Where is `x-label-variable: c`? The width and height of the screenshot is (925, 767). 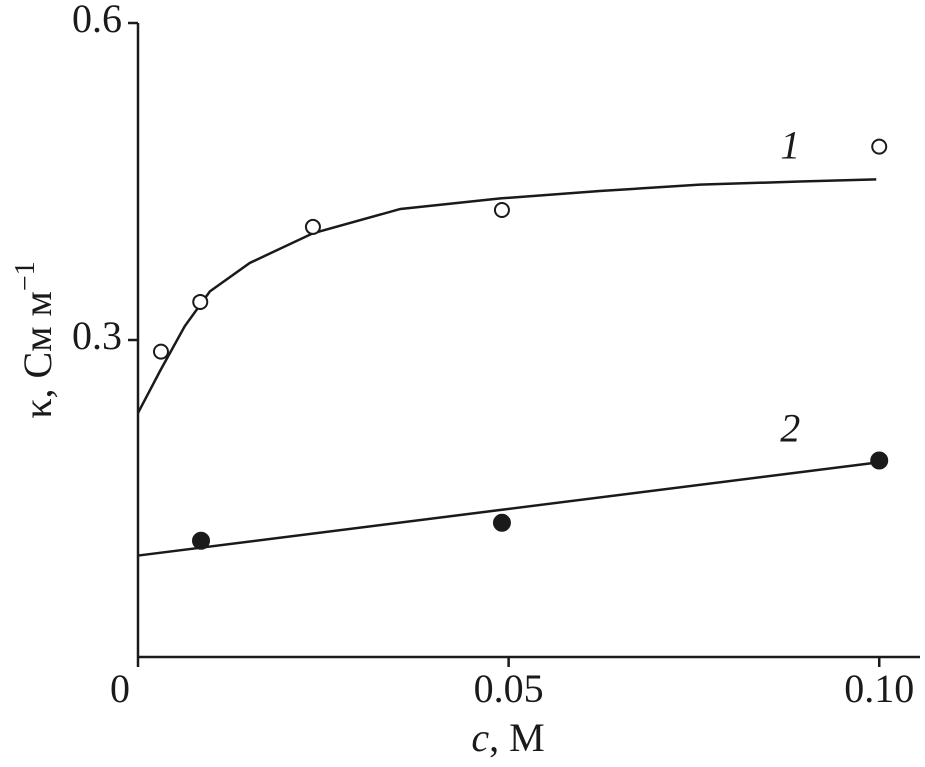 x-label-variable: c is located at coordinates (480, 737).